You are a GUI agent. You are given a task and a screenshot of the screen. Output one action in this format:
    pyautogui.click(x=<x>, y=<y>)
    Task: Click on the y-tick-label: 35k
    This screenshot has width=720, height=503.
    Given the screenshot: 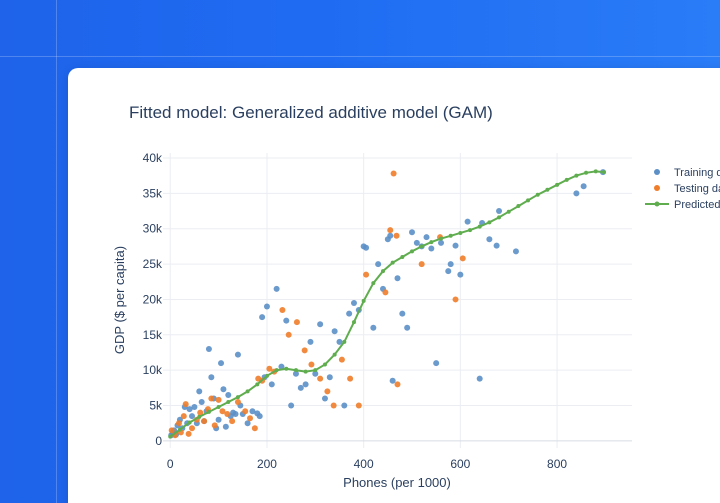 What is the action you would take?
    pyautogui.click(x=153, y=193)
    